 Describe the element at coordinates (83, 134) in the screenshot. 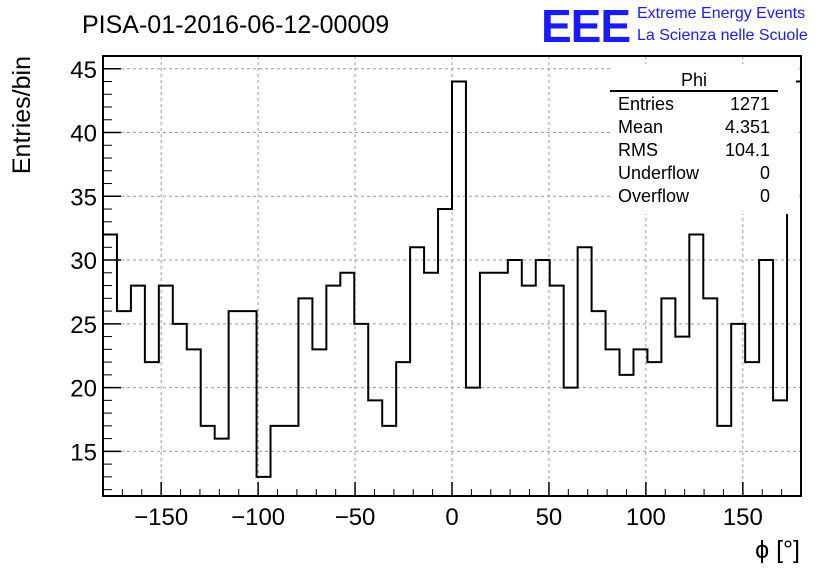

I see `y-tick-label: 40` at that location.